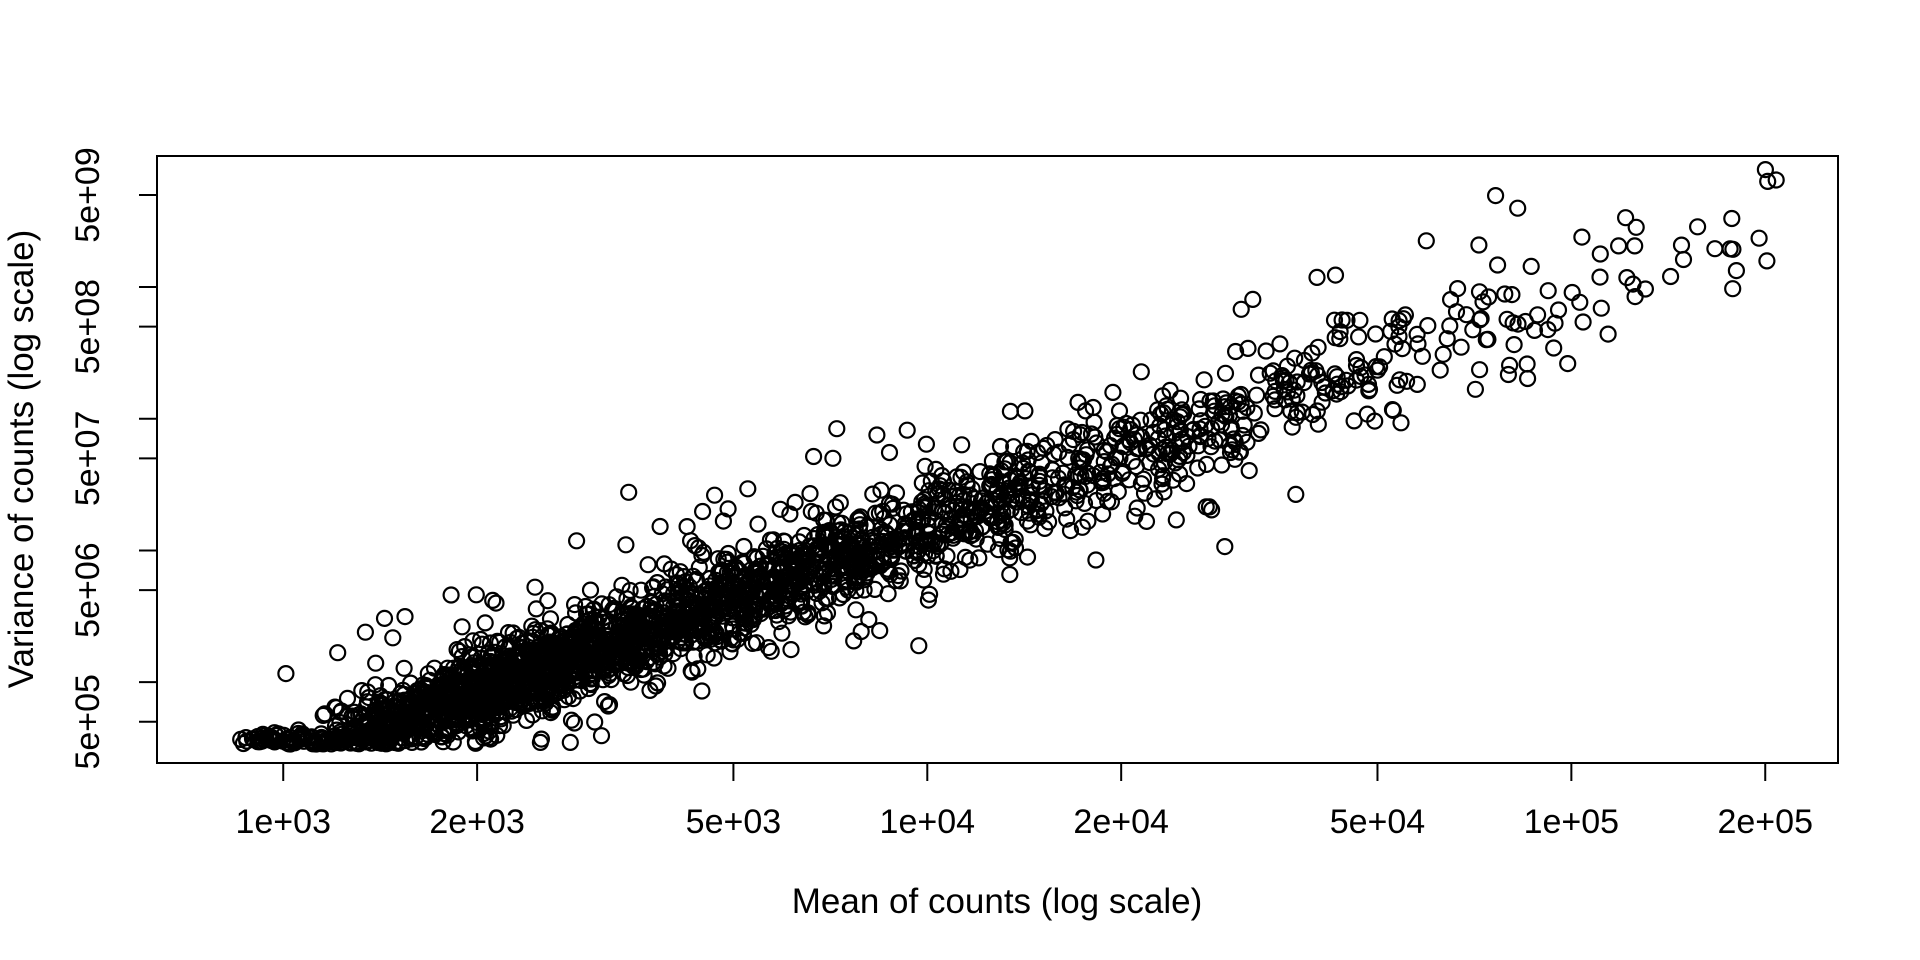 Image resolution: width=1920 pixels, height=960 pixels. What do you see at coordinates (283, 822) in the screenshot?
I see `x-tick-label: 1e+03` at bounding box center [283, 822].